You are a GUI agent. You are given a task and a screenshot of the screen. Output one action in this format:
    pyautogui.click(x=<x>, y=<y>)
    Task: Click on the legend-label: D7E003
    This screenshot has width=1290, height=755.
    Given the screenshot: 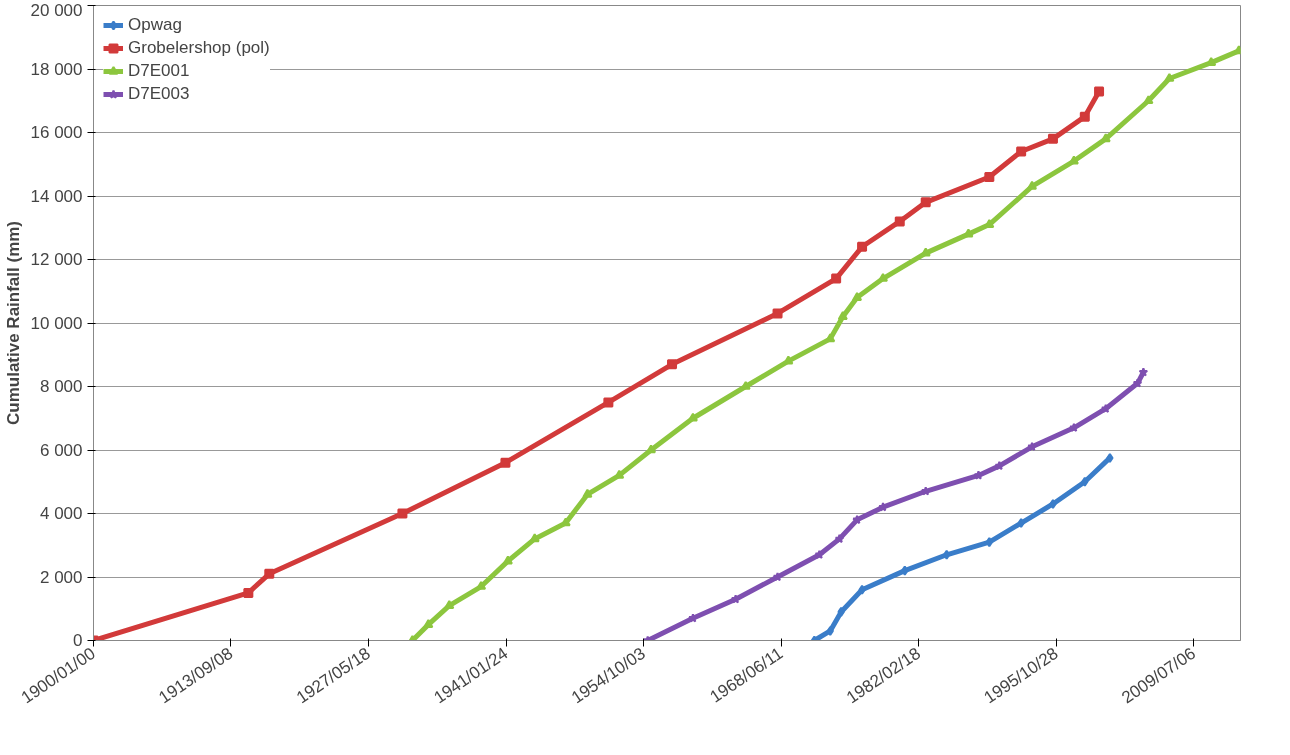 What is the action you would take?
    pyautogui.click(x=159, y=94)
    